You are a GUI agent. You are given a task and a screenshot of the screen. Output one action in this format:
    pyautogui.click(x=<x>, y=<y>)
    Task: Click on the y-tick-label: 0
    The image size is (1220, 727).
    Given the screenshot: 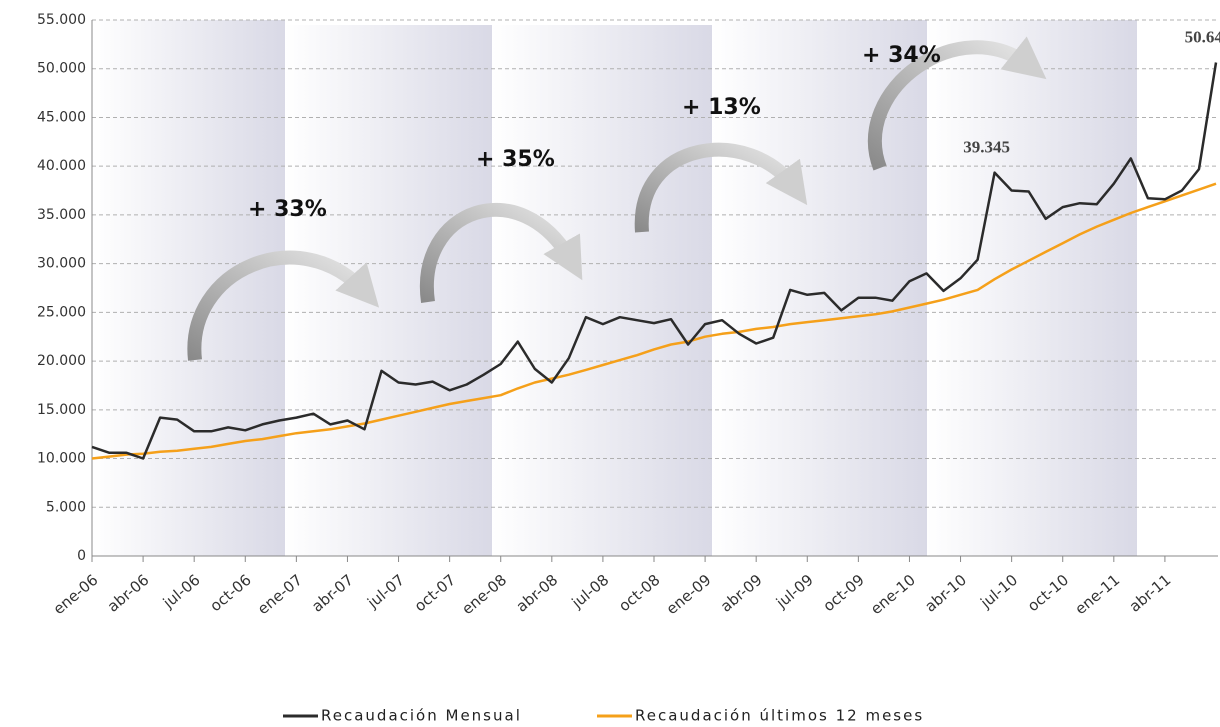 What is the action you would take?
    pyautogui.click(x=81, y=556)
    